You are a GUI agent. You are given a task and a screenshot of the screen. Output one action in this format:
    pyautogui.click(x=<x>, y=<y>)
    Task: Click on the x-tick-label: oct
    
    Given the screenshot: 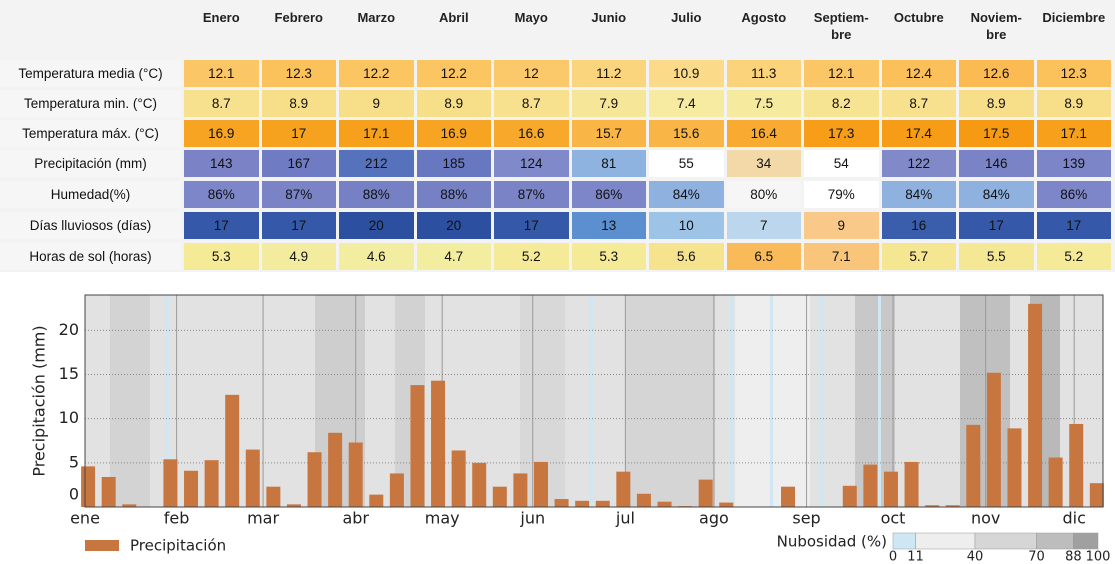 What is the action you would take?
    pyautogui.click(x=893, y=518)
    